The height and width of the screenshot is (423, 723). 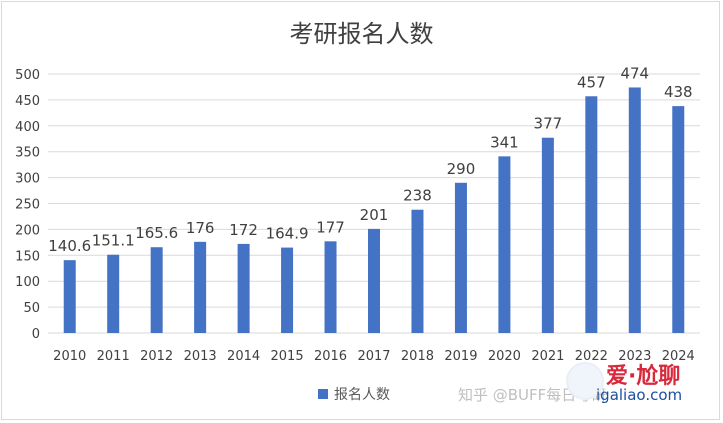 What do you see at coordinates (200, 228) in the screenshot?
I see `data-label: 176` at bounding box center [200, 228].